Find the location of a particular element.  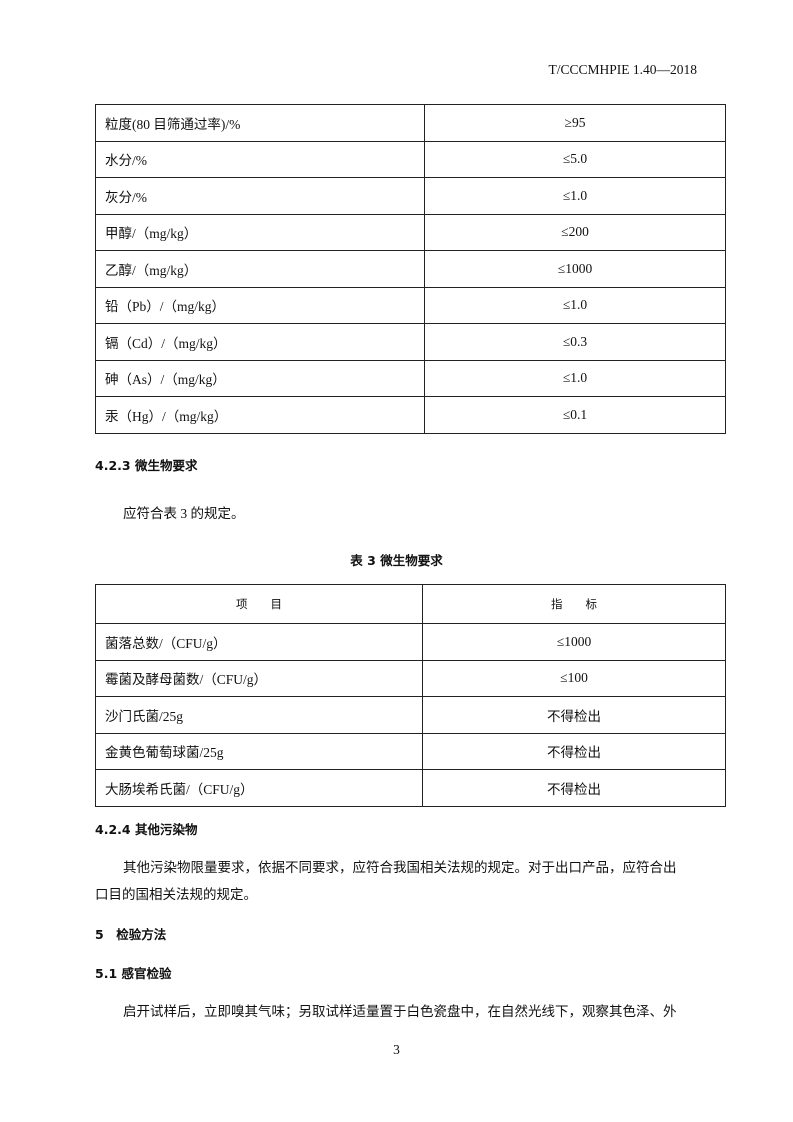

table-row: 霉菌及酵母菌数/（CFU/g） ≤100 is located at coordinates (410, 678).